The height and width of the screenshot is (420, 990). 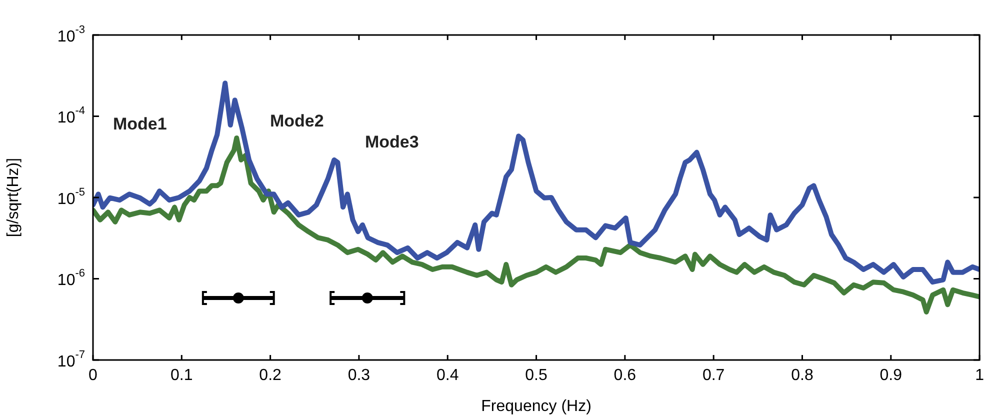 What do you see at coordinates (270, 375) in the screenshot?
I see `x-tick-label: 0.2` at bounding box center [270, 375].